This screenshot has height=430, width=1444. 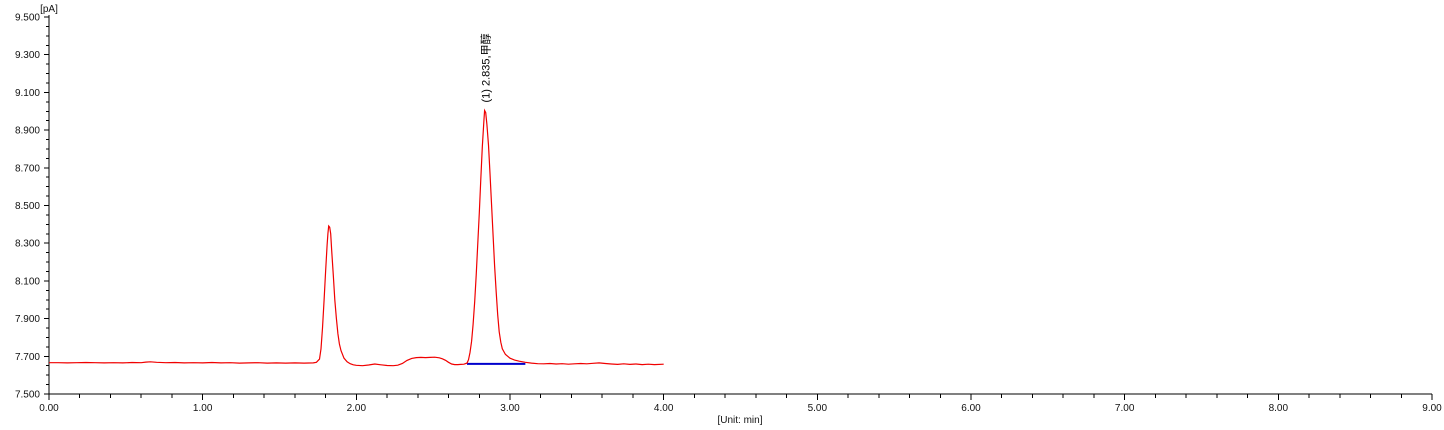 What do you see at coordinates (818, 408) in the screenshot?
I see `x-tick-label: 5.00` at bounding box center [818, 408].